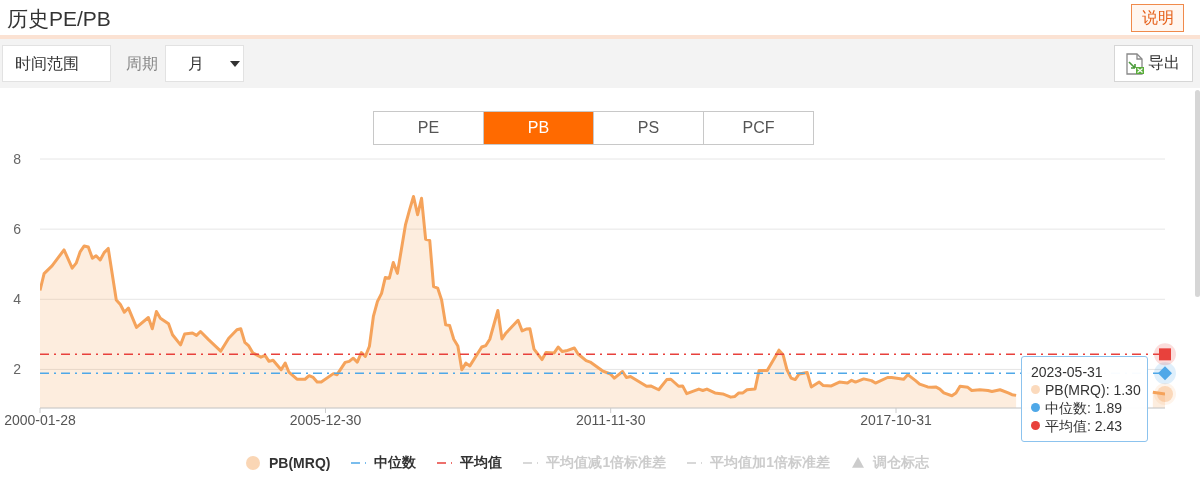 The height and width of the screenshot is (494, 1200). Describe the element at coordinates (300, 463) in the screenshot. I see `legend-label: PB(MRQ)` at that location.